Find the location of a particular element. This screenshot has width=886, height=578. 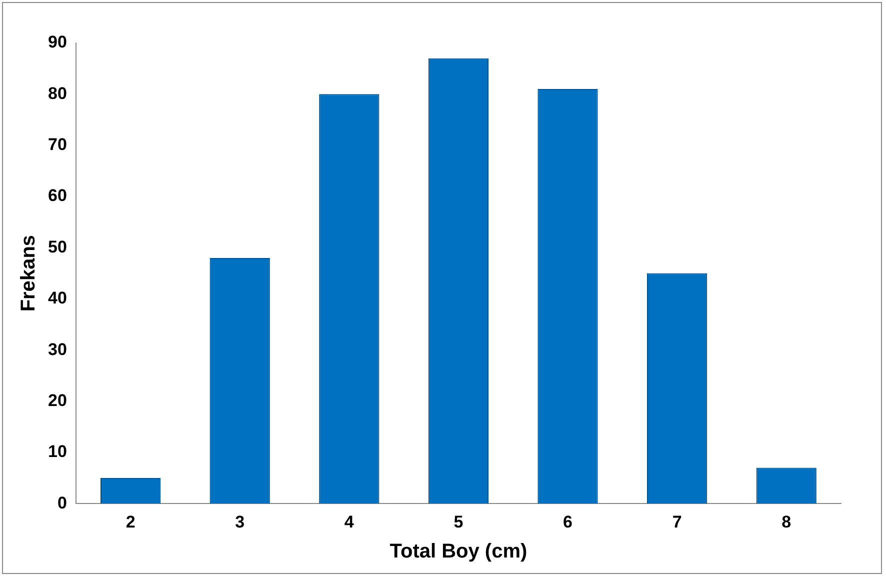

y-axis-title: Frekans is located at coordinates (29, 273).